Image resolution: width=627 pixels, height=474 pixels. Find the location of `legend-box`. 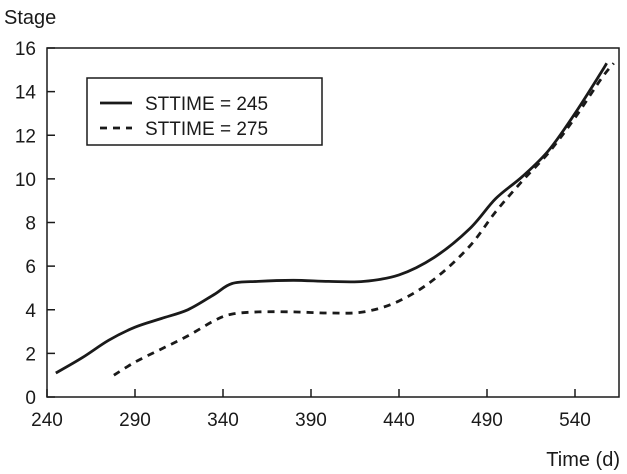

legend-box is located at coordinates (204, 111).